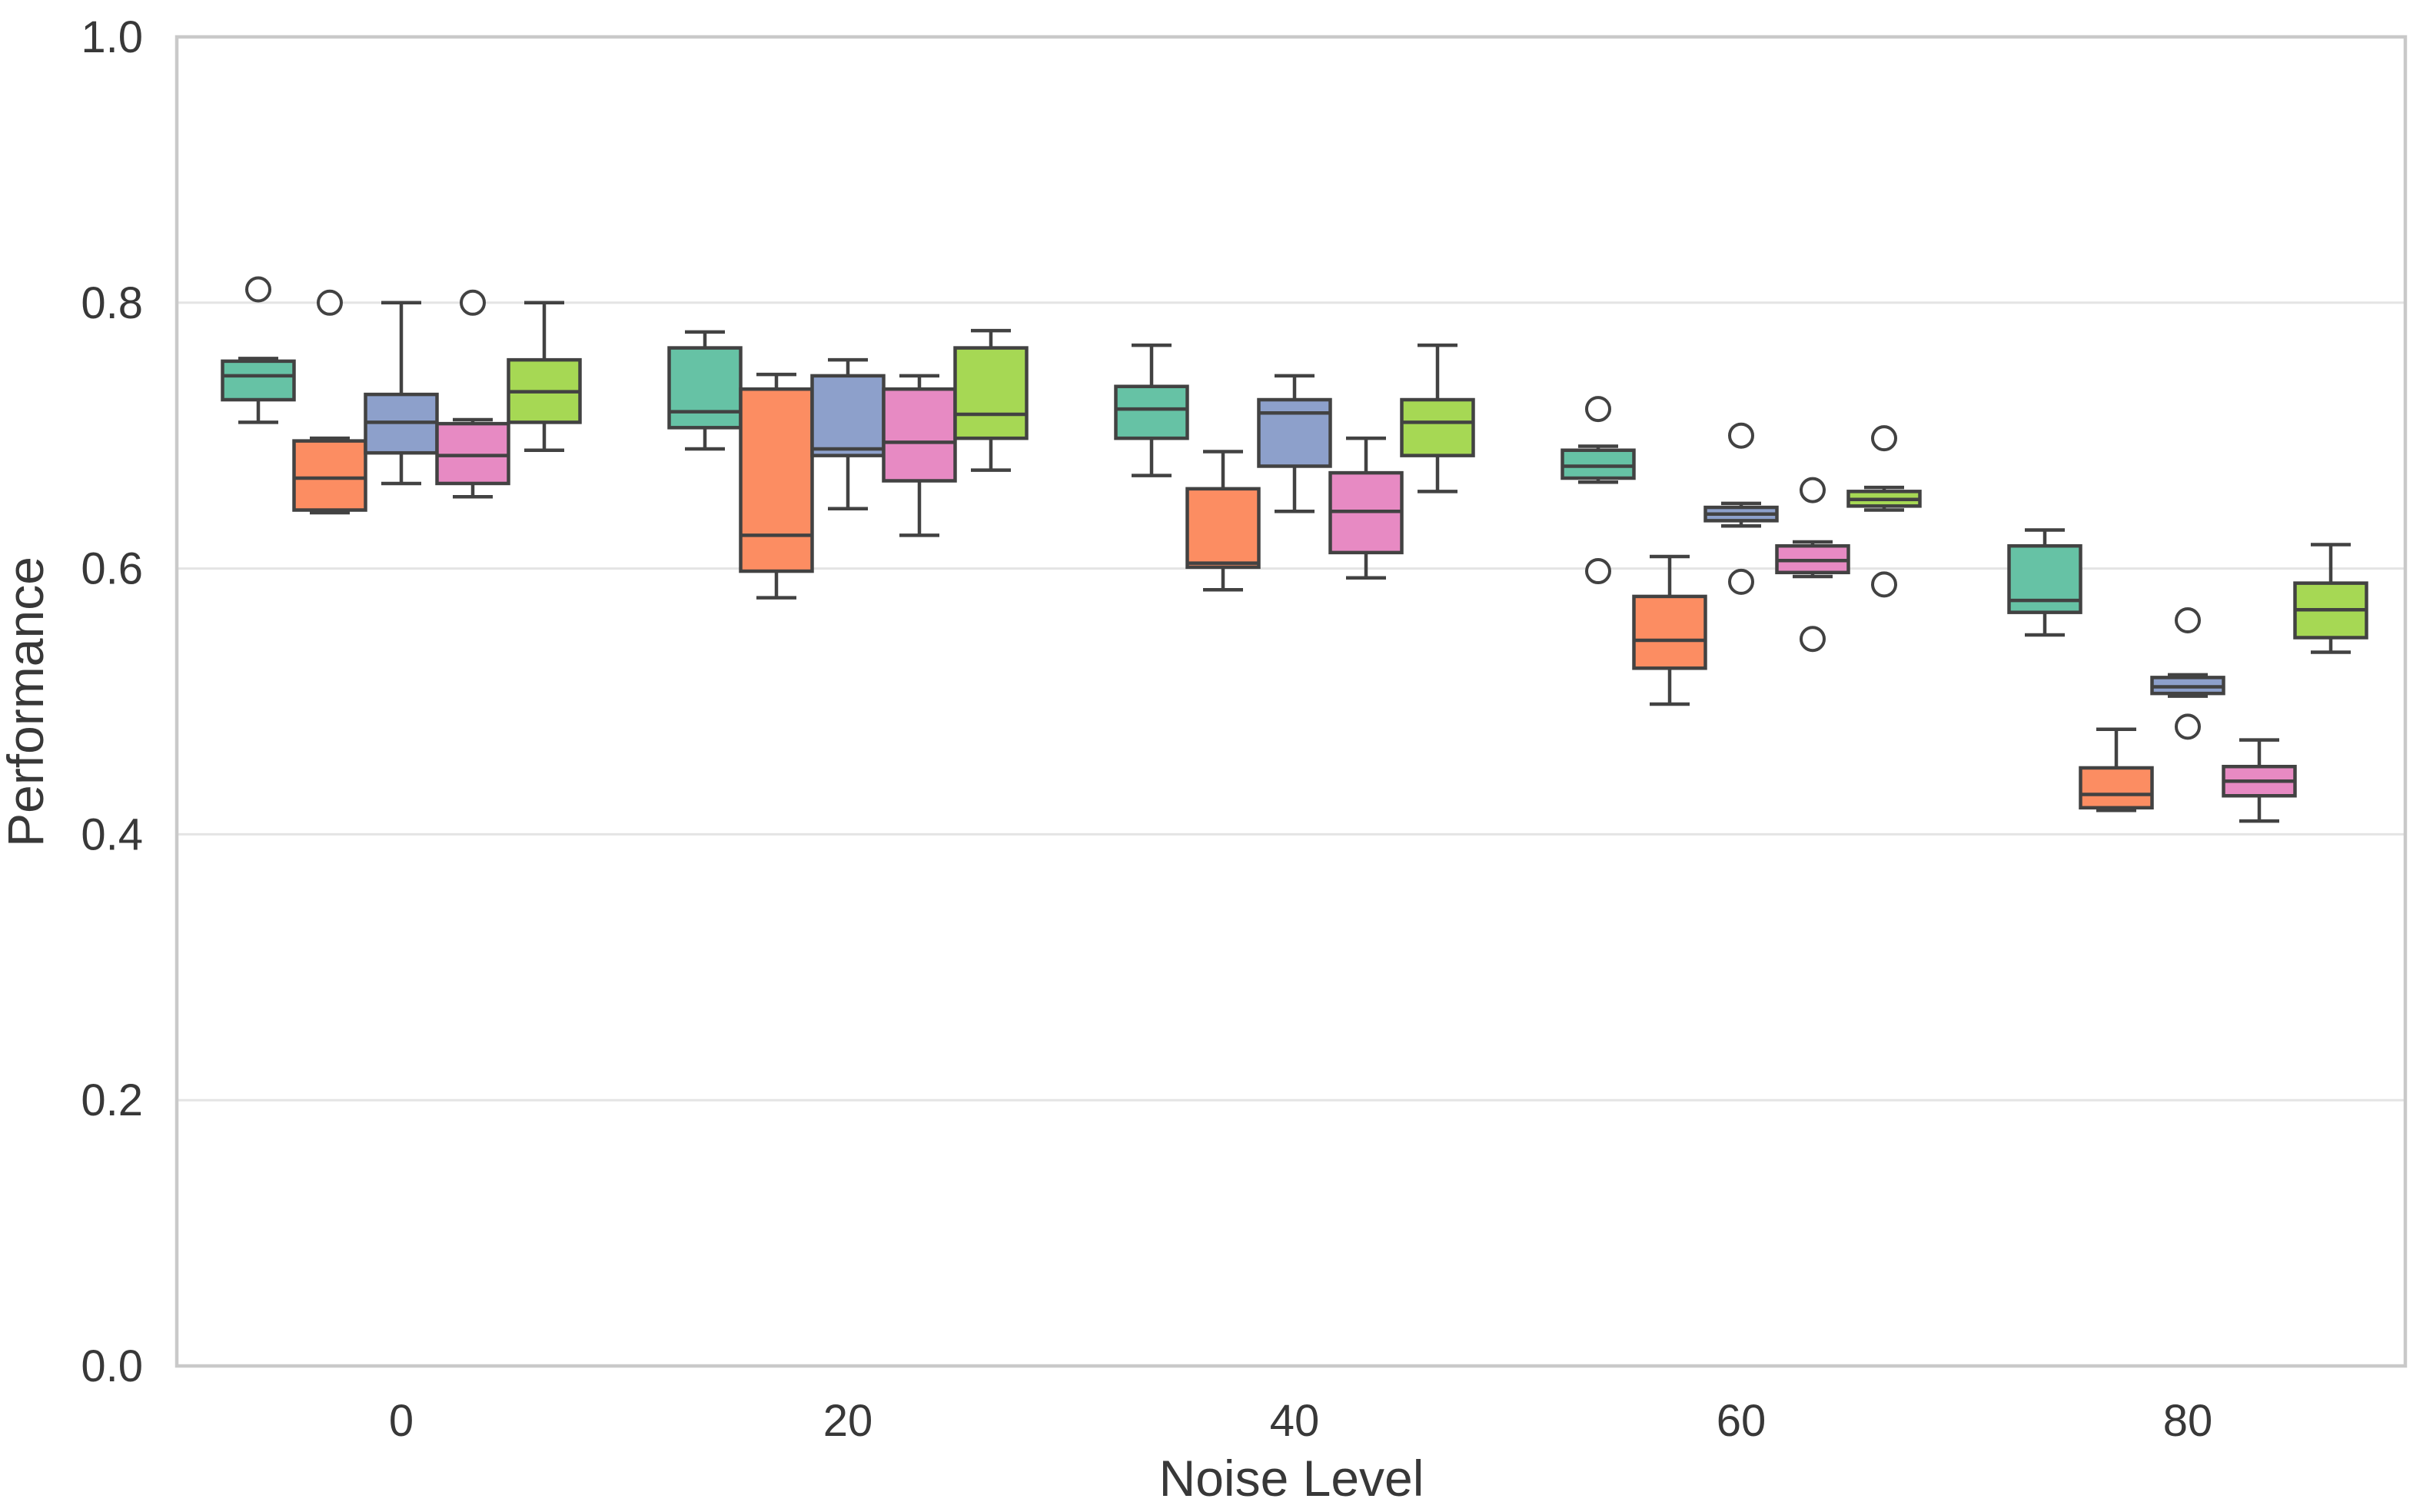 This screenshot has width=2423, height=1512. What do you see at coordinates (1741, 508) in the screenshot?
I see `box-series-3-blue-noise60` at bounding box center [1741, 508].